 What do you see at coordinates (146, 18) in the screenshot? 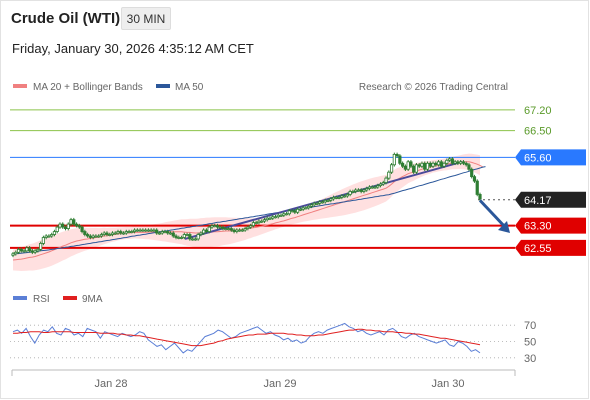
I see `timeframe-button: 30 MIN` at bounding box center [146, 18].